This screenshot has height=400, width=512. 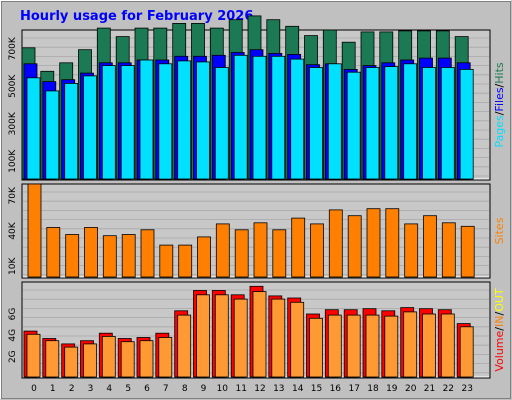 I want to click on x-category-label: 2, so click(x=72, y=389).